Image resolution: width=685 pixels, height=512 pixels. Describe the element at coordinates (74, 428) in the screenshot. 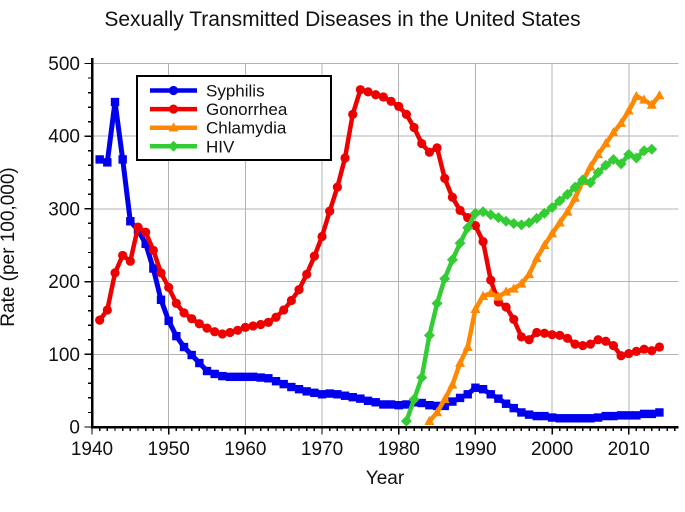

I see `svg-text: 0` at that location.